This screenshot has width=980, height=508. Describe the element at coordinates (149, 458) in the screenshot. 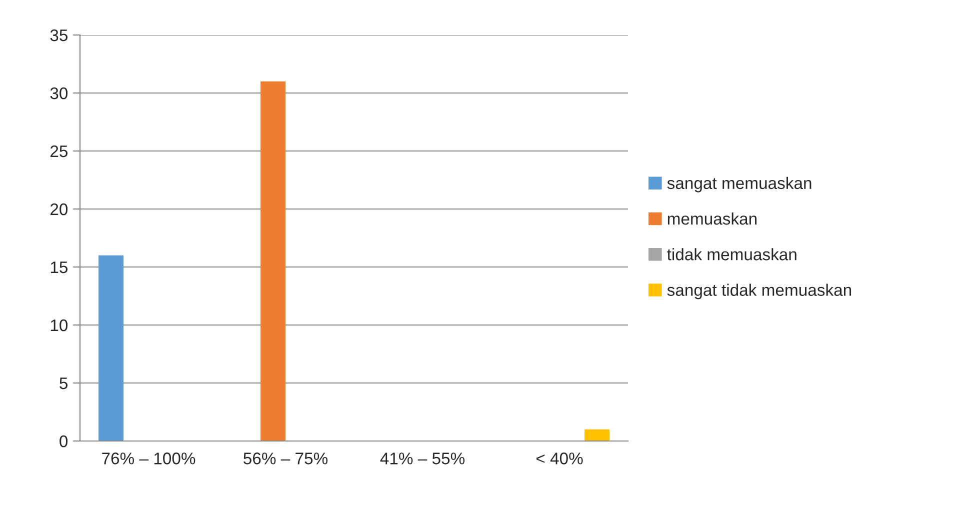

I see `x-tick-label: 76% – 100%` at that location.